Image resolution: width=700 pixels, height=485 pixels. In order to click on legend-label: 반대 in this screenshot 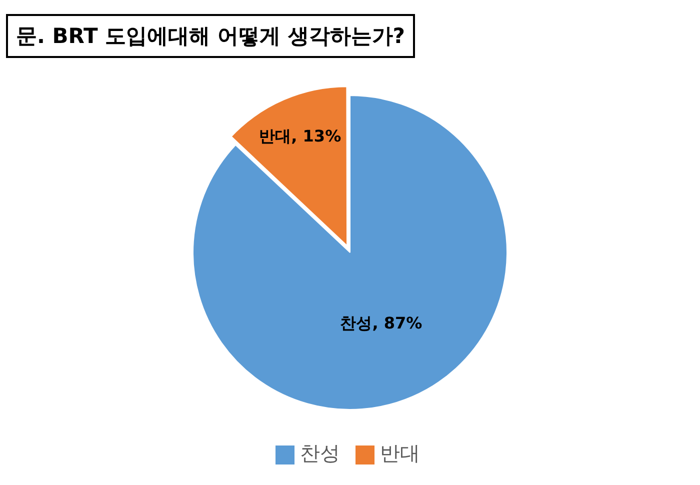, I will do `click(400, 453)`.